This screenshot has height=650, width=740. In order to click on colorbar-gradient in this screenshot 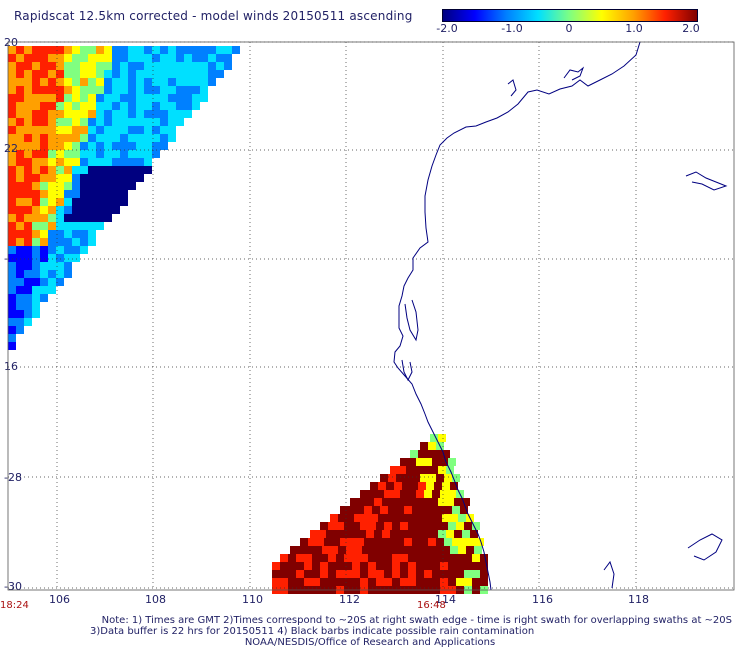, I will do `click(570, 15)`.